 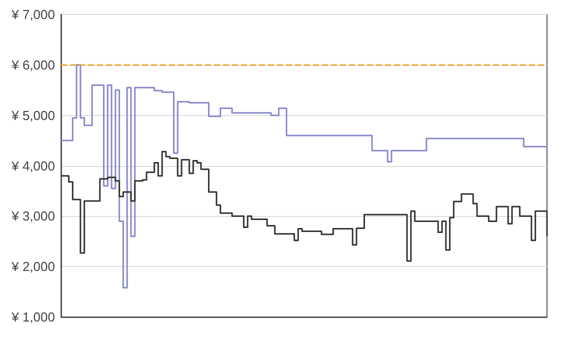 I want to click on y-tick-label: ¥ 7,000, so click(x=32, y=14).